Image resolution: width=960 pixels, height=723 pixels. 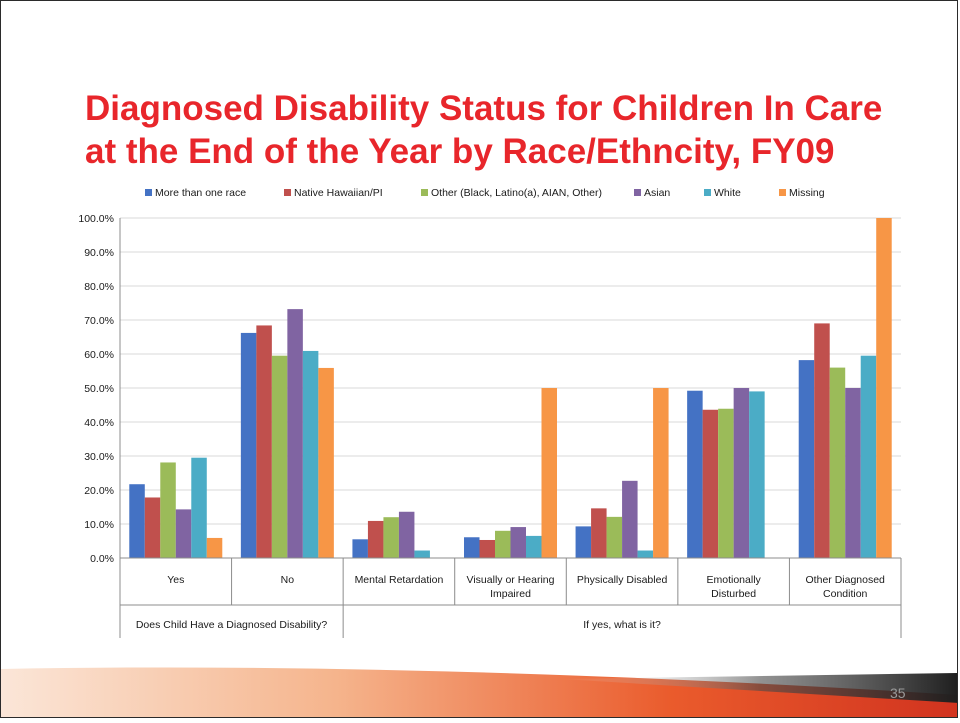 What do you see at coordinates (99, 491) in the screenshot?
I see `y-tick-label: 20.0%` at bounding box center [99, 491].